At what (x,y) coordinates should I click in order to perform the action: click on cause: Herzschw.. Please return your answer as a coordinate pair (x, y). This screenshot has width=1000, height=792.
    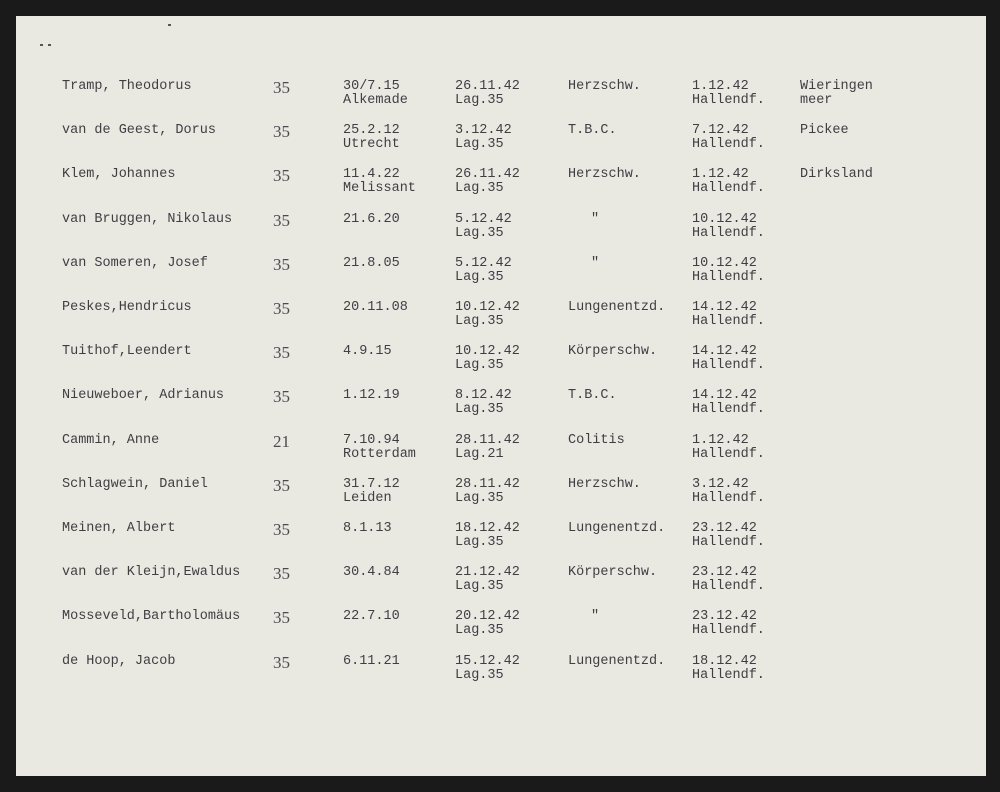
    Looking at the image, I should click on (604, 484).